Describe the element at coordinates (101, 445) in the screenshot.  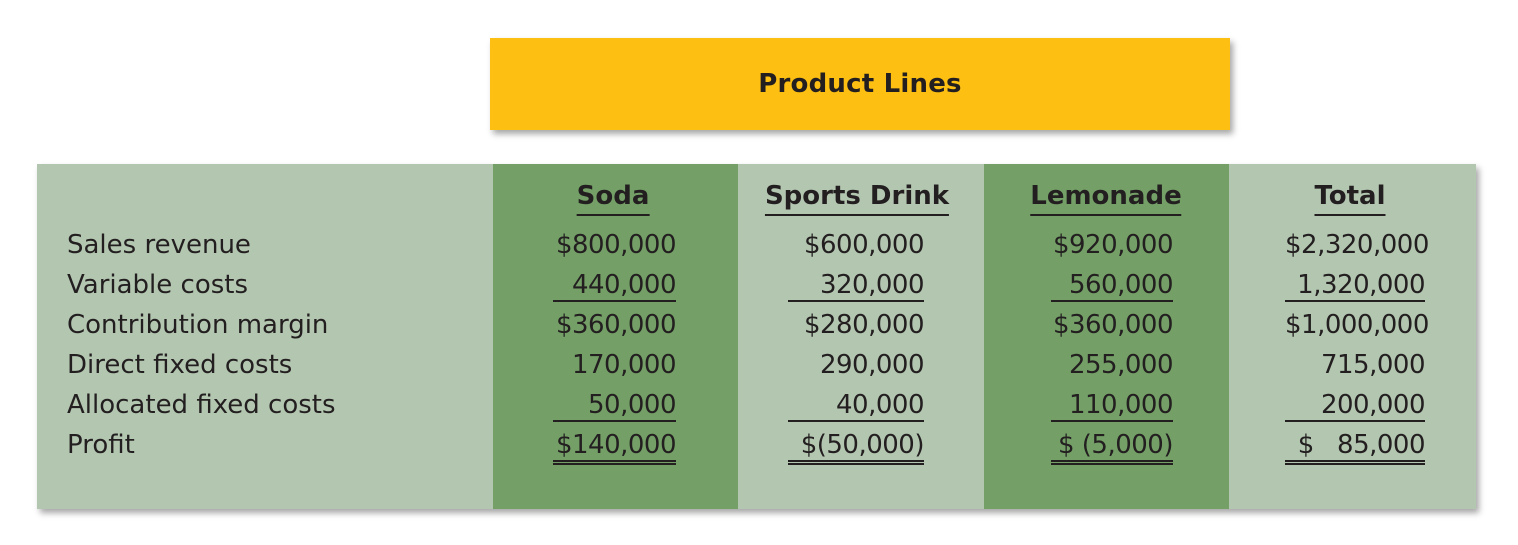
I see `row-label-profit: Profit` at that location.